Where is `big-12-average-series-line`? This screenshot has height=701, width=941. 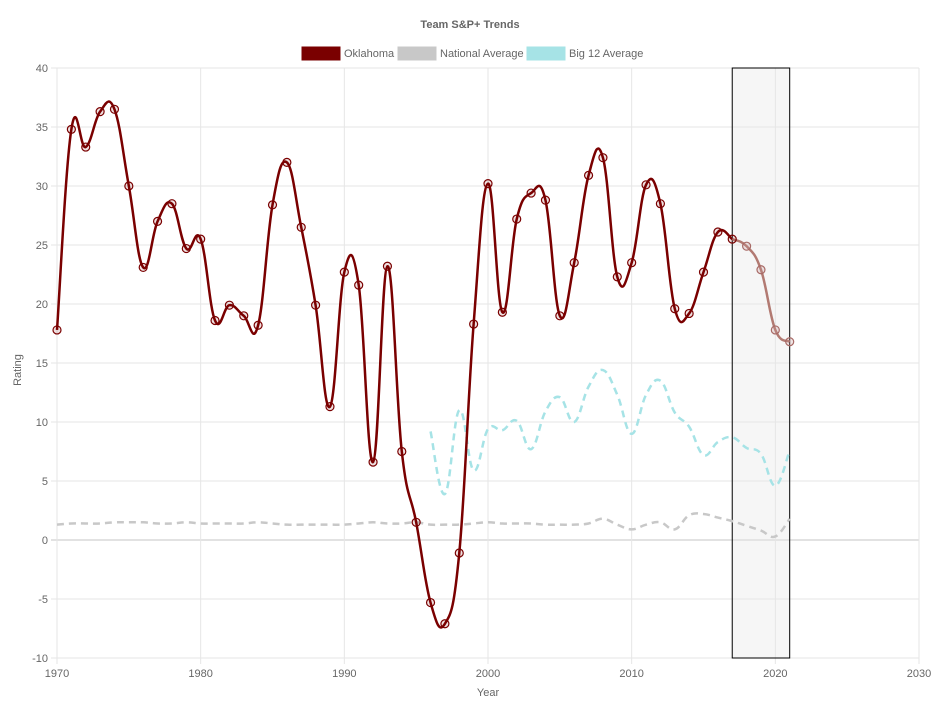 big-12-average-series-line is located at coordinates (610, 432).